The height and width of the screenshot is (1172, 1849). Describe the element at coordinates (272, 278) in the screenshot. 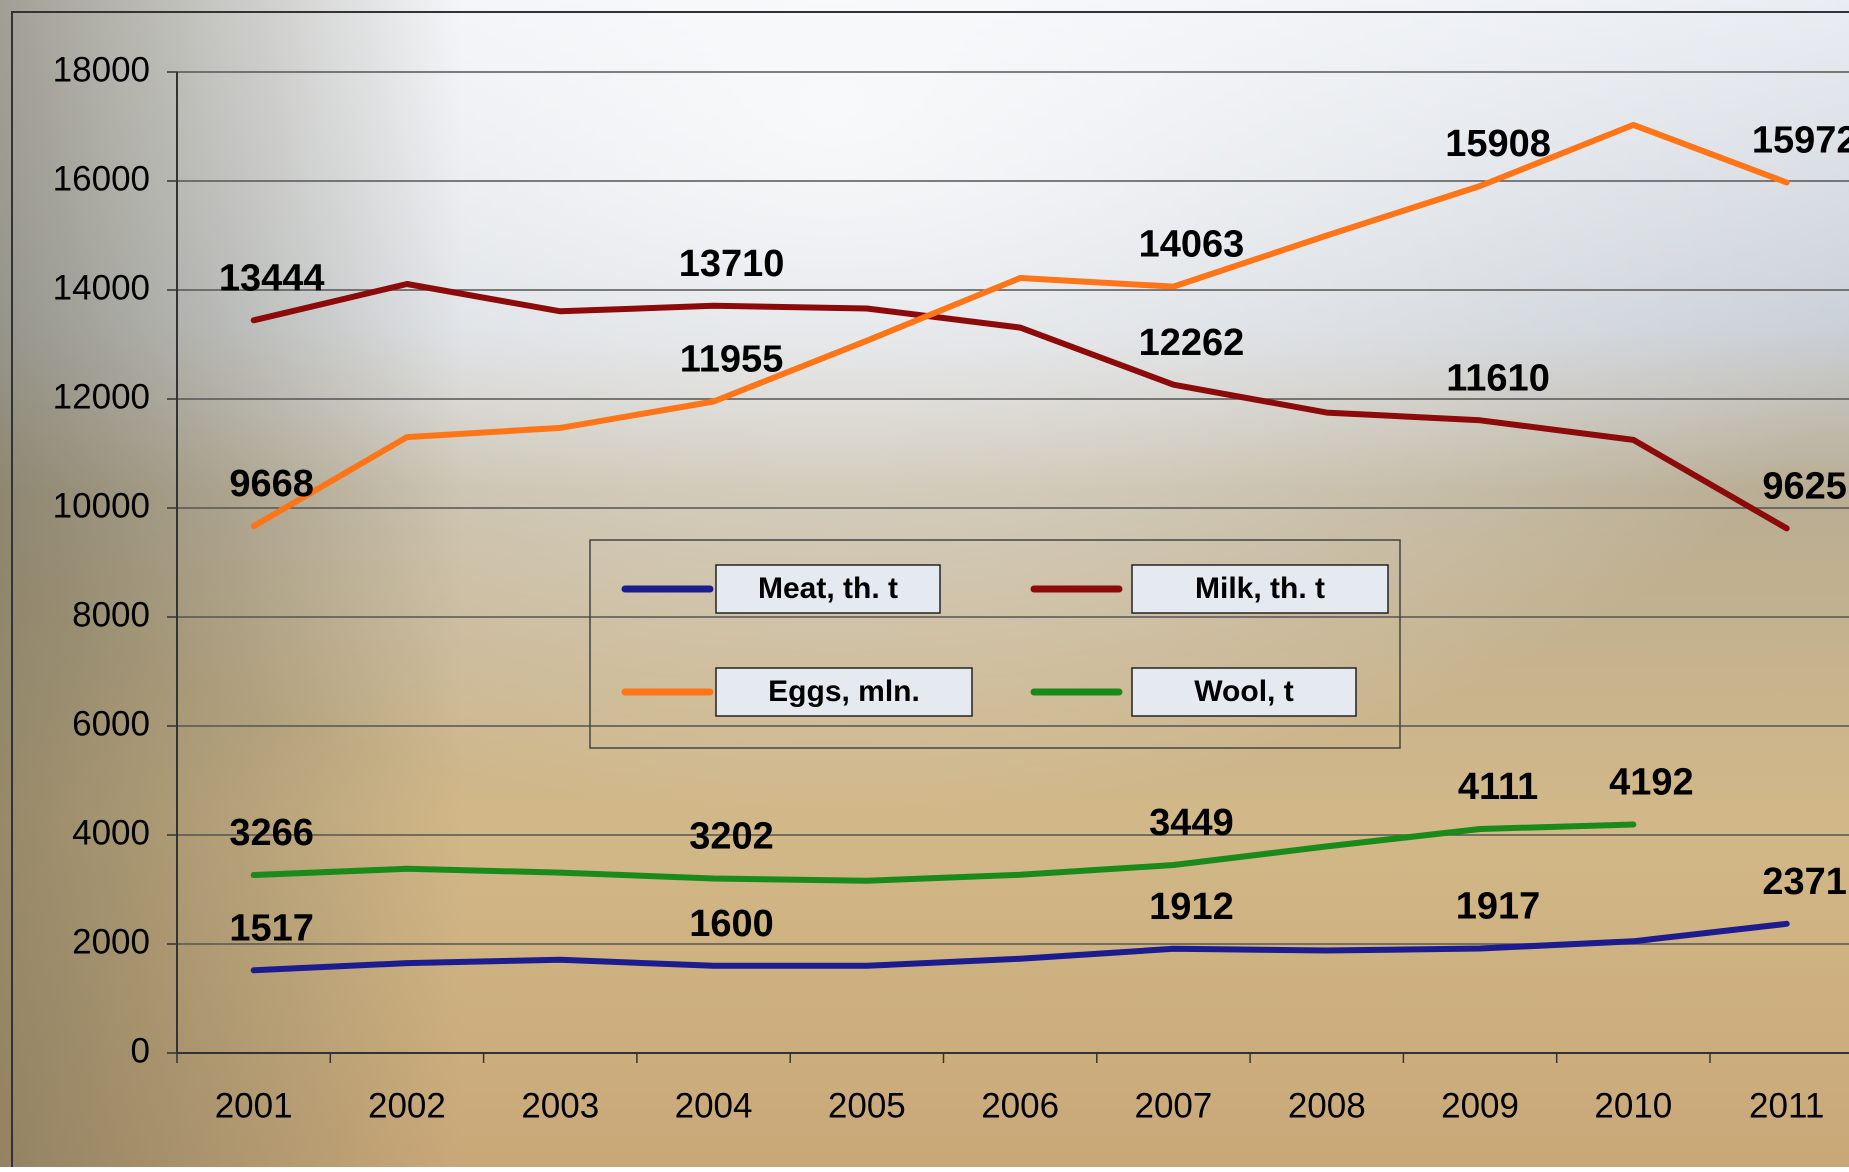

I see `data-label: 13444` at that location.